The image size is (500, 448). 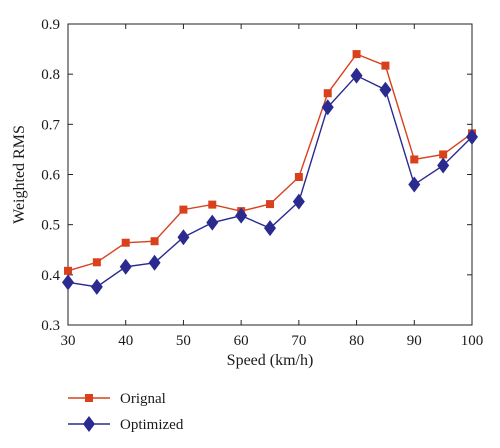 What do you see at coordinates (50, 125) in the screenshot?
I see `y-tick-label: 0.7` at bounding box center [50, 125].